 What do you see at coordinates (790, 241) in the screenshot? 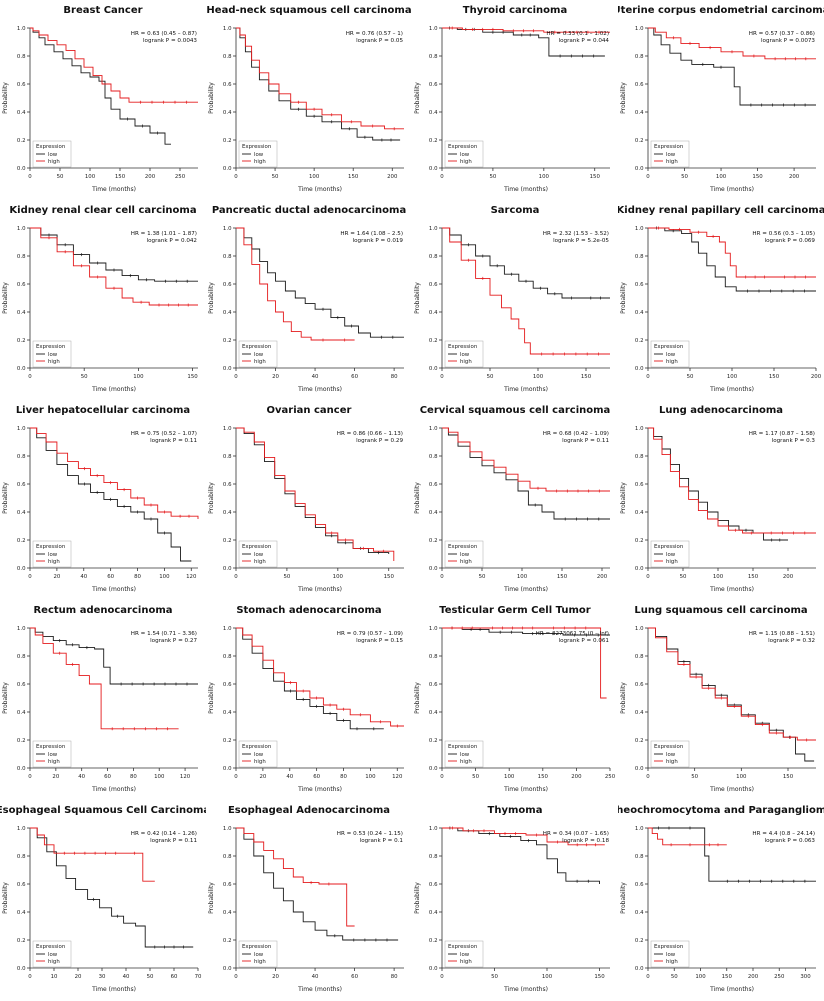
I see `logrank-annotation: logrank P = 0.069` at bounding box center [790, 241].